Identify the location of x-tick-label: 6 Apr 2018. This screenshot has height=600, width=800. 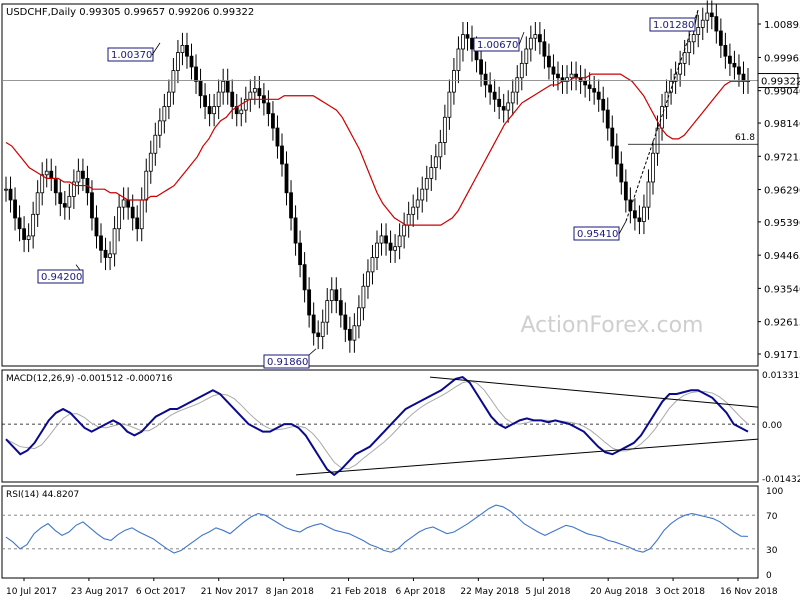
(420, 592).